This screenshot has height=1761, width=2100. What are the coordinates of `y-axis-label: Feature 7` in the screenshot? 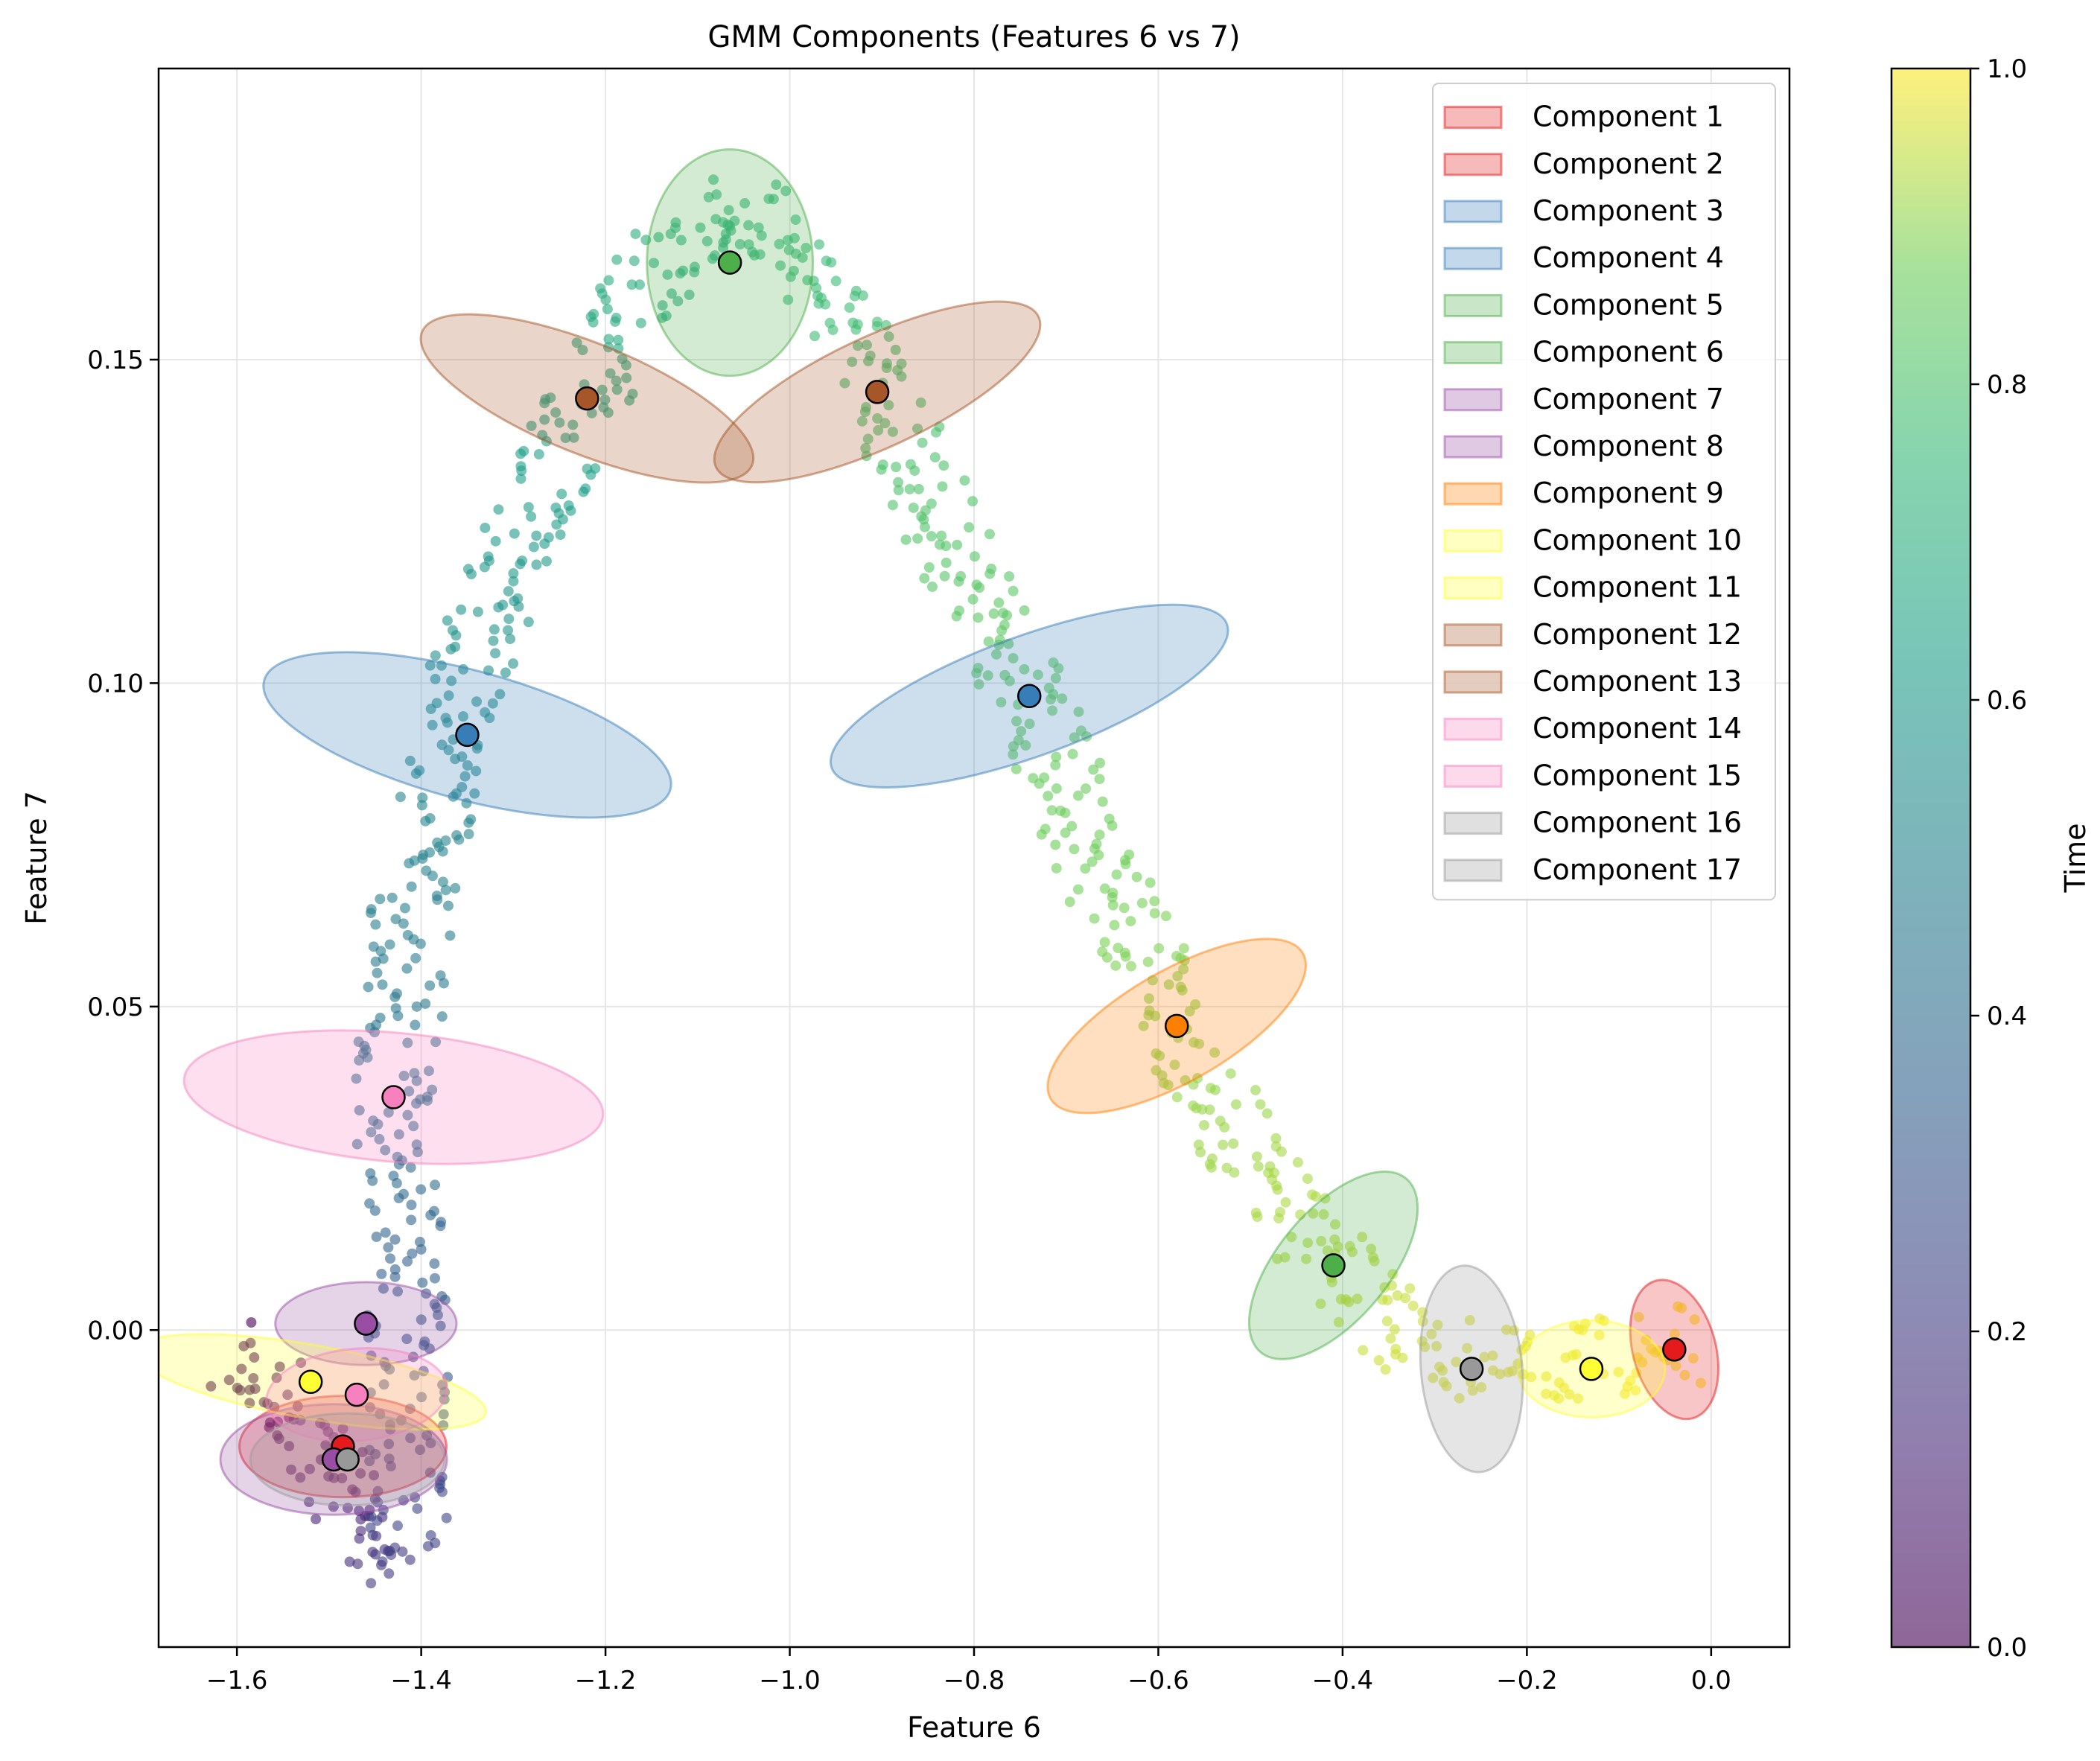 It's located at (36, 858).